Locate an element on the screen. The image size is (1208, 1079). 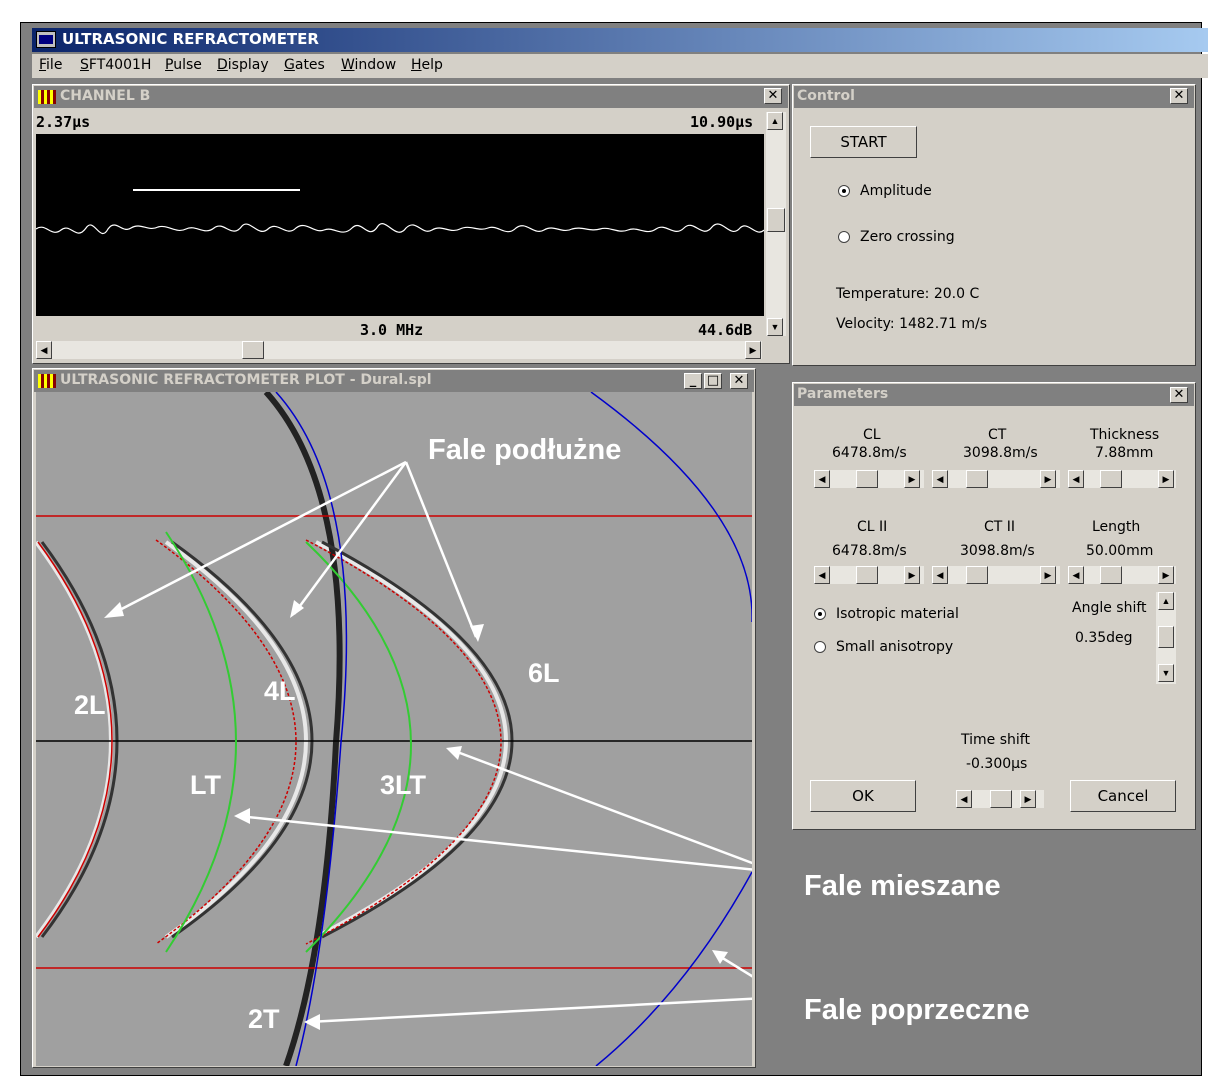
clii-slider-thumb is located at coordinates (867, 575).